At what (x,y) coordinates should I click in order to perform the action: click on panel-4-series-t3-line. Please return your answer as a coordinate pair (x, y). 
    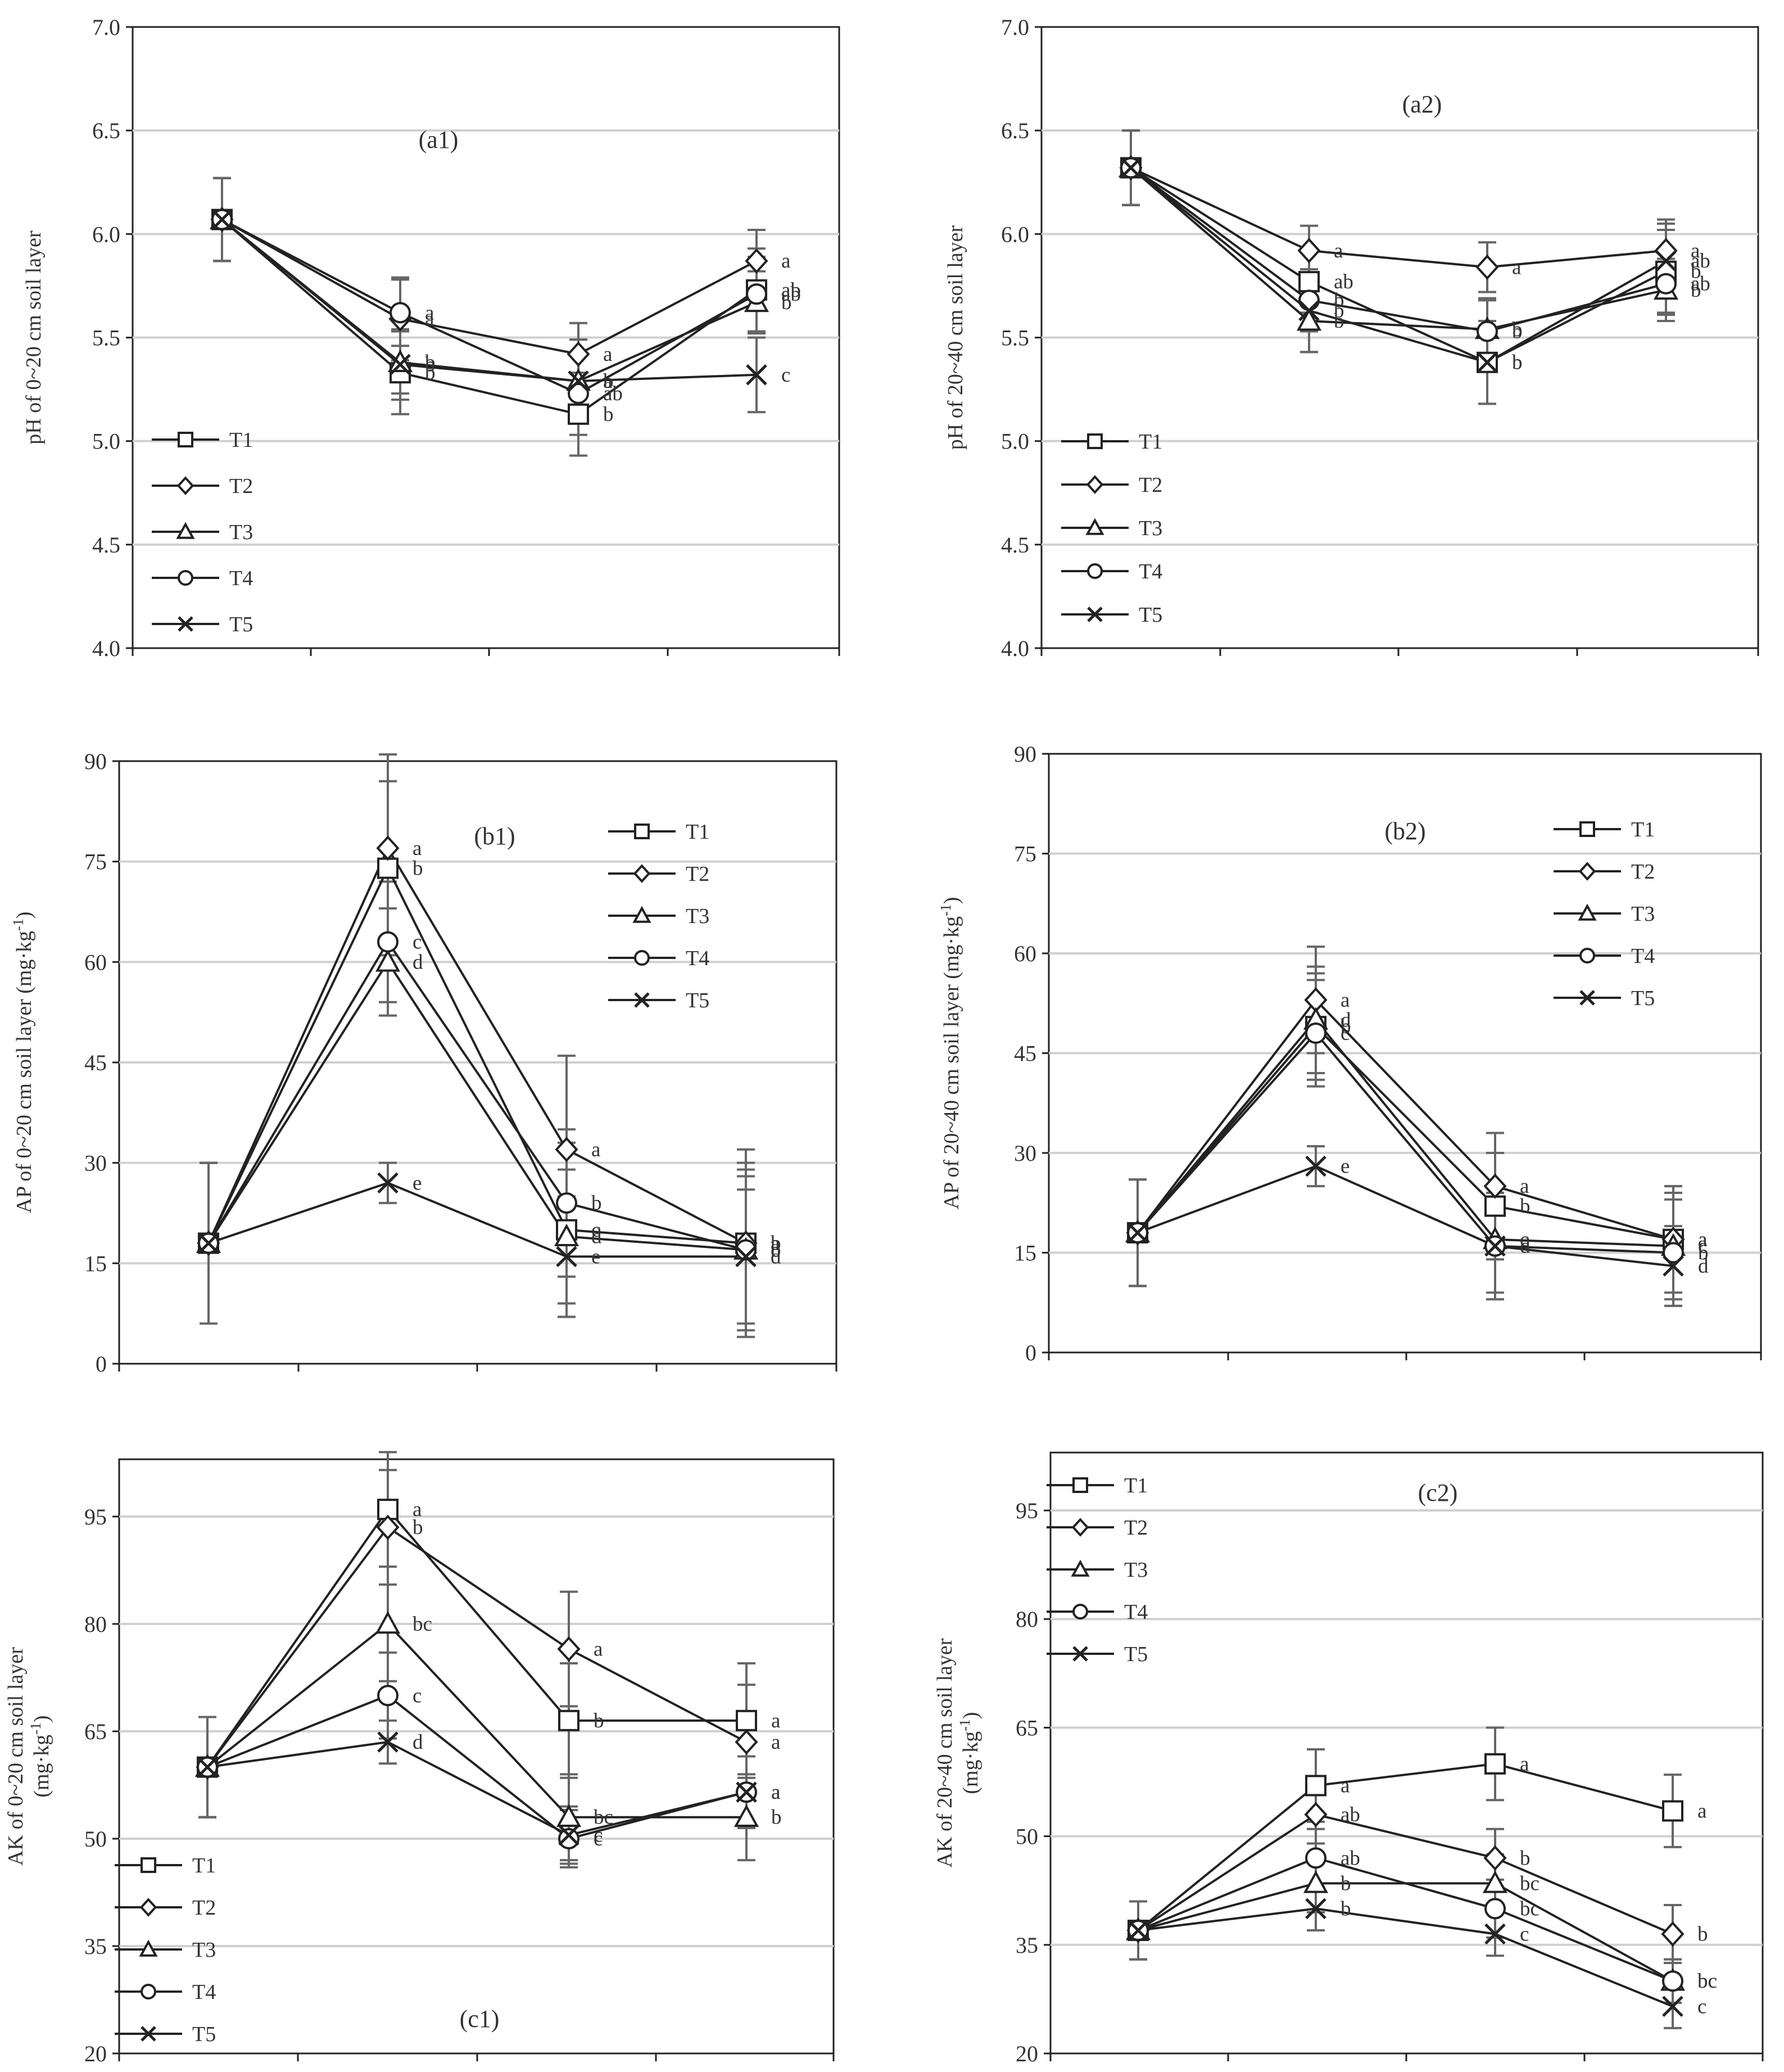
    Looking at the image, I should click on (1405, 1132).